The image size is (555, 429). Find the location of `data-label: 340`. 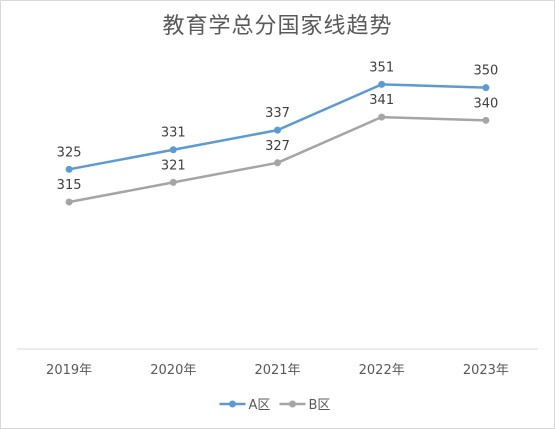

data-label: 340 is located at coordinates (485, 103).